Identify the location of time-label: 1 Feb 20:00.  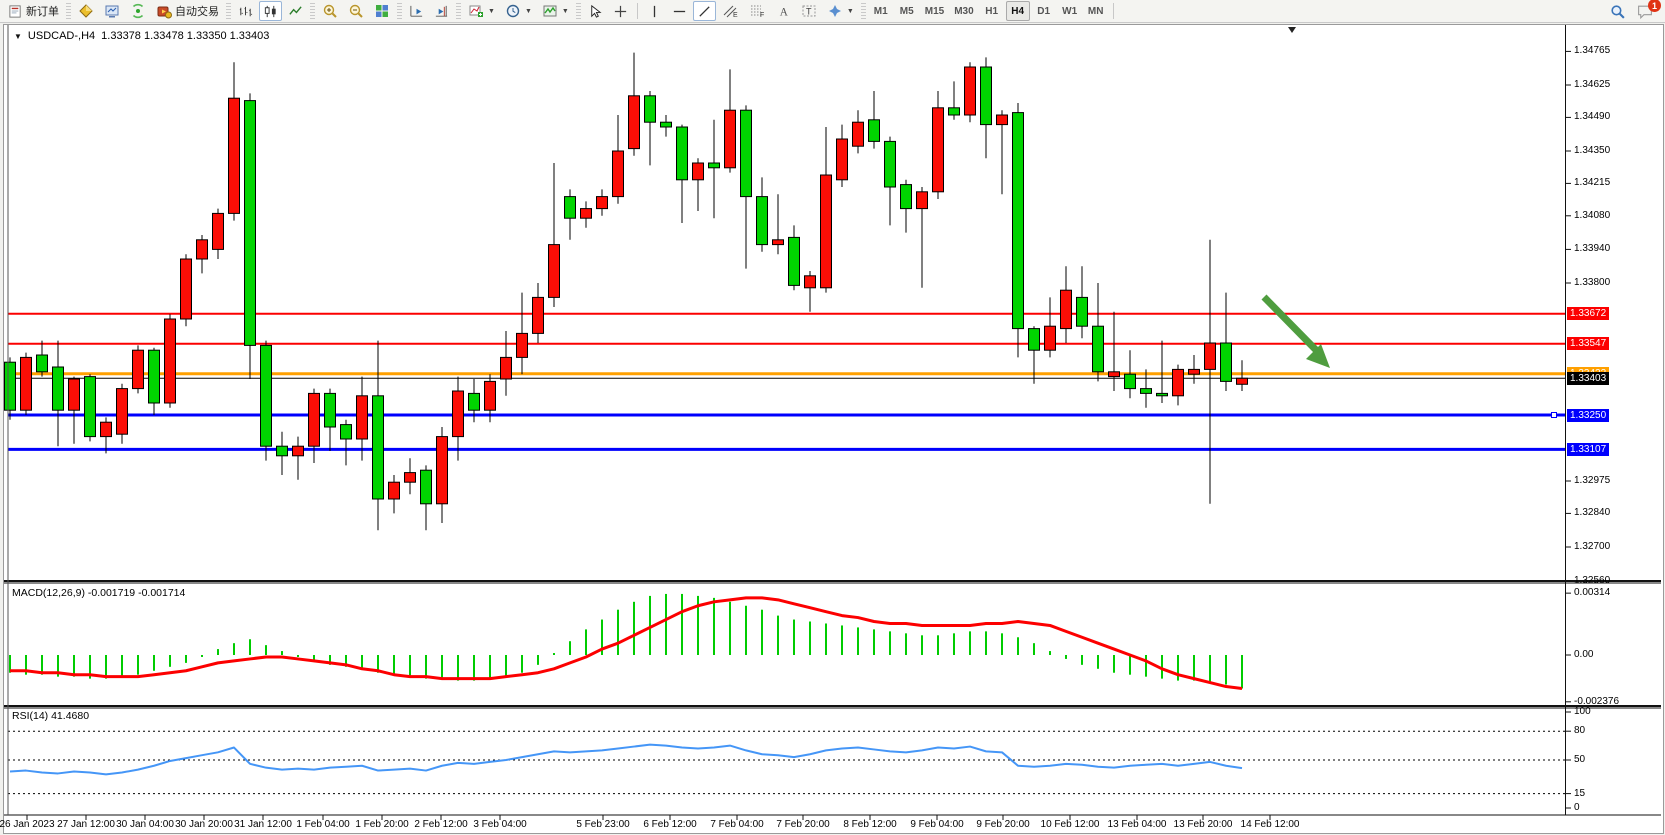
(382, 824).